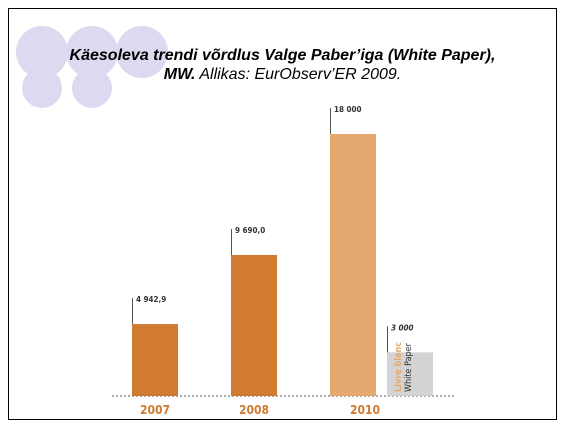 The height and width of the screenshot is (428, 565). I want to click on source-text: Allikas: EurObserv’ER 2009., so click(300, 74).